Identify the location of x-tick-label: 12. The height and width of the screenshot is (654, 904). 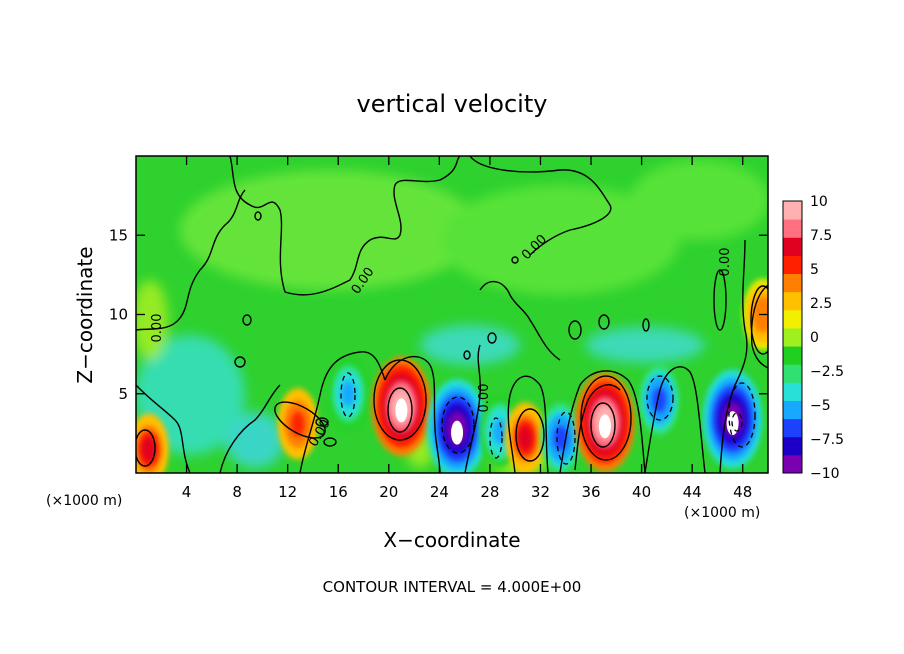
(287, 492).